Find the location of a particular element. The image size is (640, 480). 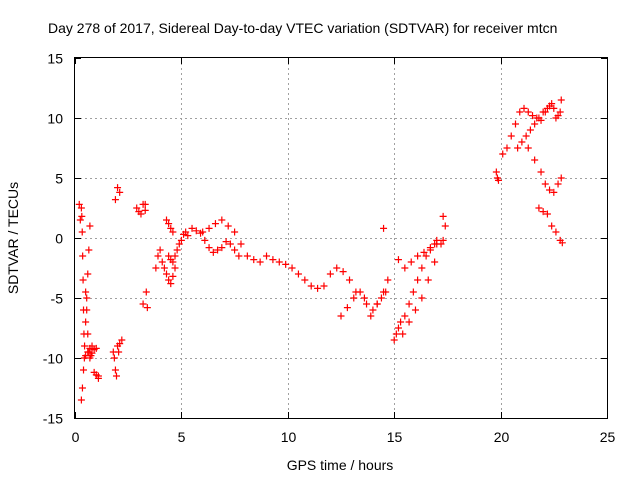

x-tick-label: 20 is located at coordinates (502, 437).